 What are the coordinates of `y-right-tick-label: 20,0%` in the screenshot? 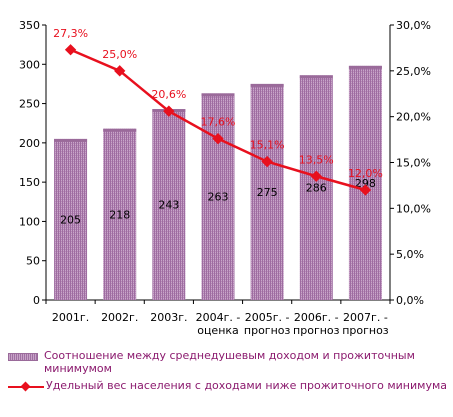 It's located at (413, 117).